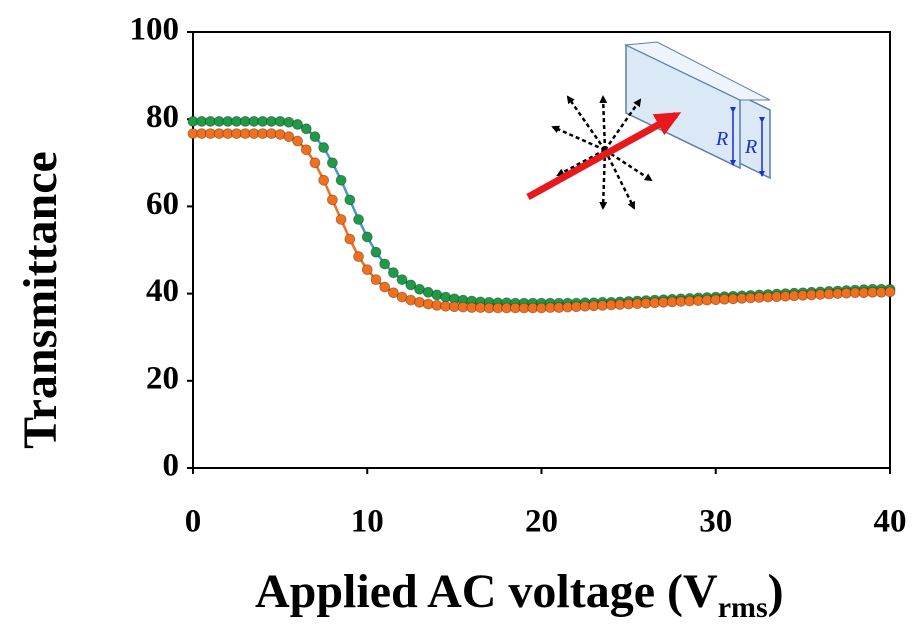  I want to click on x-axis-title: Applied AC voltage (Vrms), so click(519, 594).